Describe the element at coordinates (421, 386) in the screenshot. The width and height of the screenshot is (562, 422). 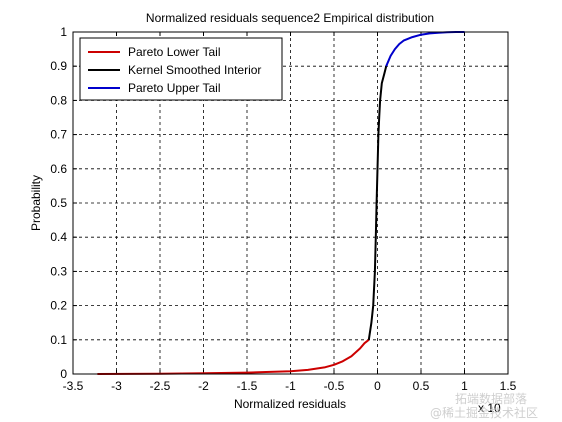
I see `x-tick-label: 0.5` at that location.